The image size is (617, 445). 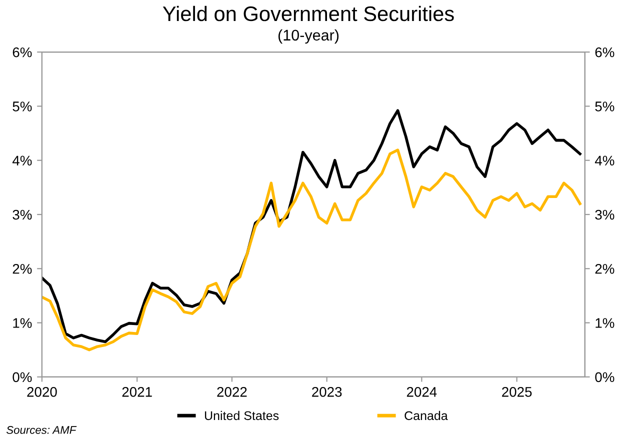 What do you see at coordinates (22, 269) in the screenshot?
I see `y-tick-label: 2%` at bounding box center [22, 269].